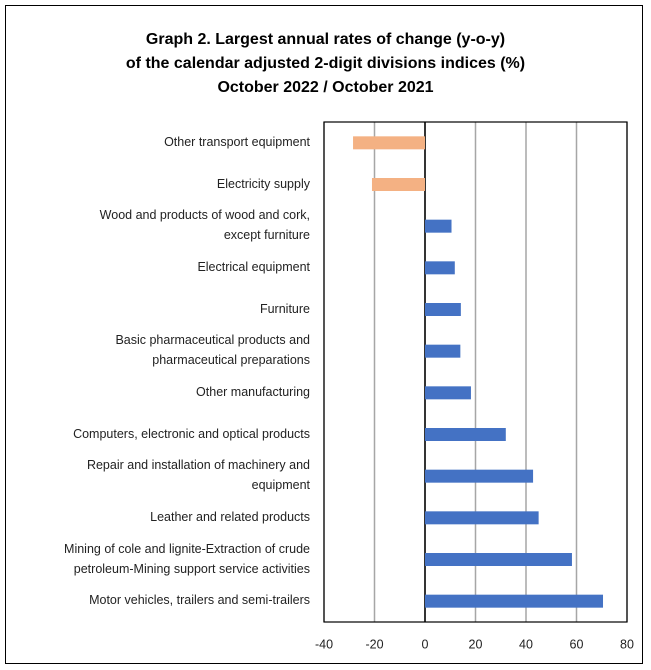 The width and height of the screenshot is (651, 670). I want to click on y-tick-label: Leather and related products, so click(230, 516).